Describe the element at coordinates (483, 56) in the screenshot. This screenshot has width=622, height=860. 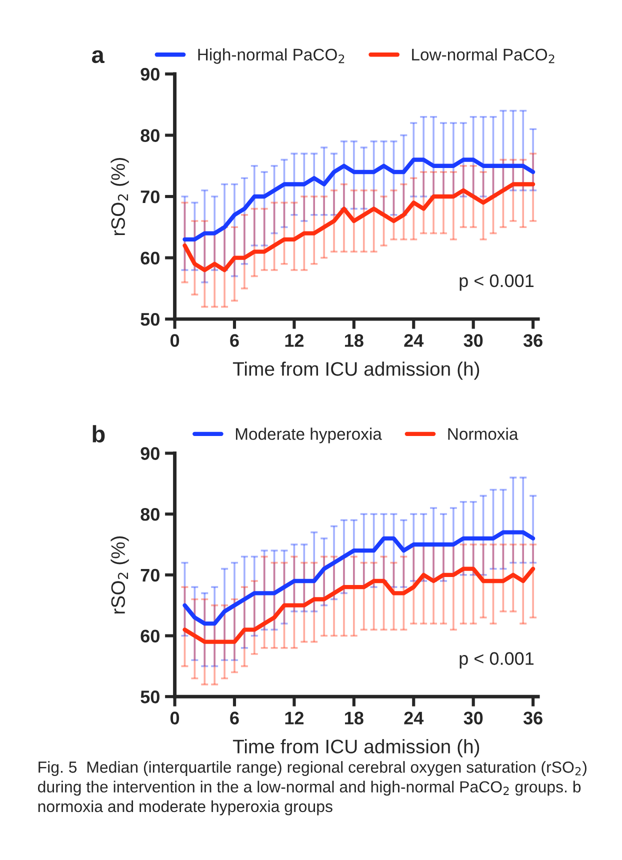
I see `legend-label: Low-normal PaCO$_{2}$` at that location.